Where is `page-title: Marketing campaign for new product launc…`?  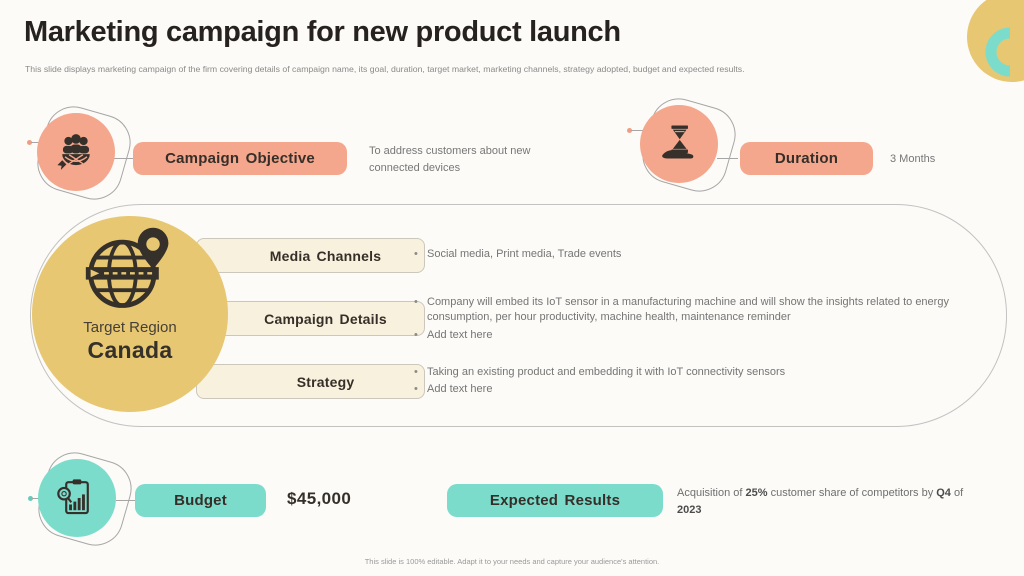 page-title: Marketing campaign for new product launc… is located at coordinates (322, 32).